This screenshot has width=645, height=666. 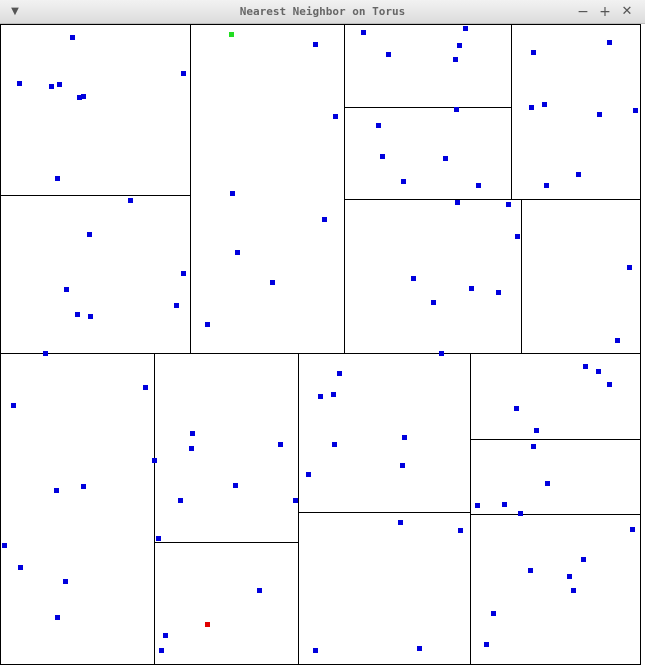 I want to click on minimize-icon: −, so click(x=583, y=12).